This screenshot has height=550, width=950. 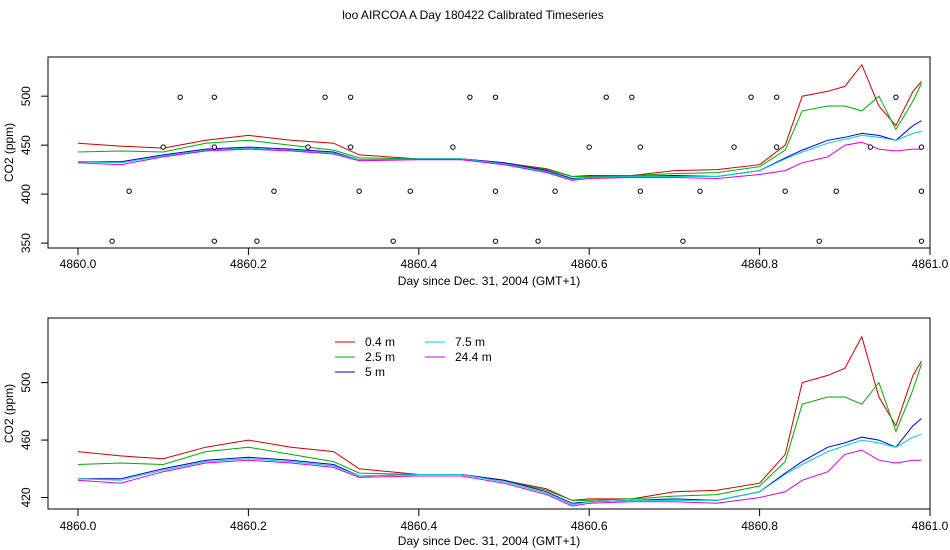 I want to click on y-tick-label: 350, so click(x=26, y=243).